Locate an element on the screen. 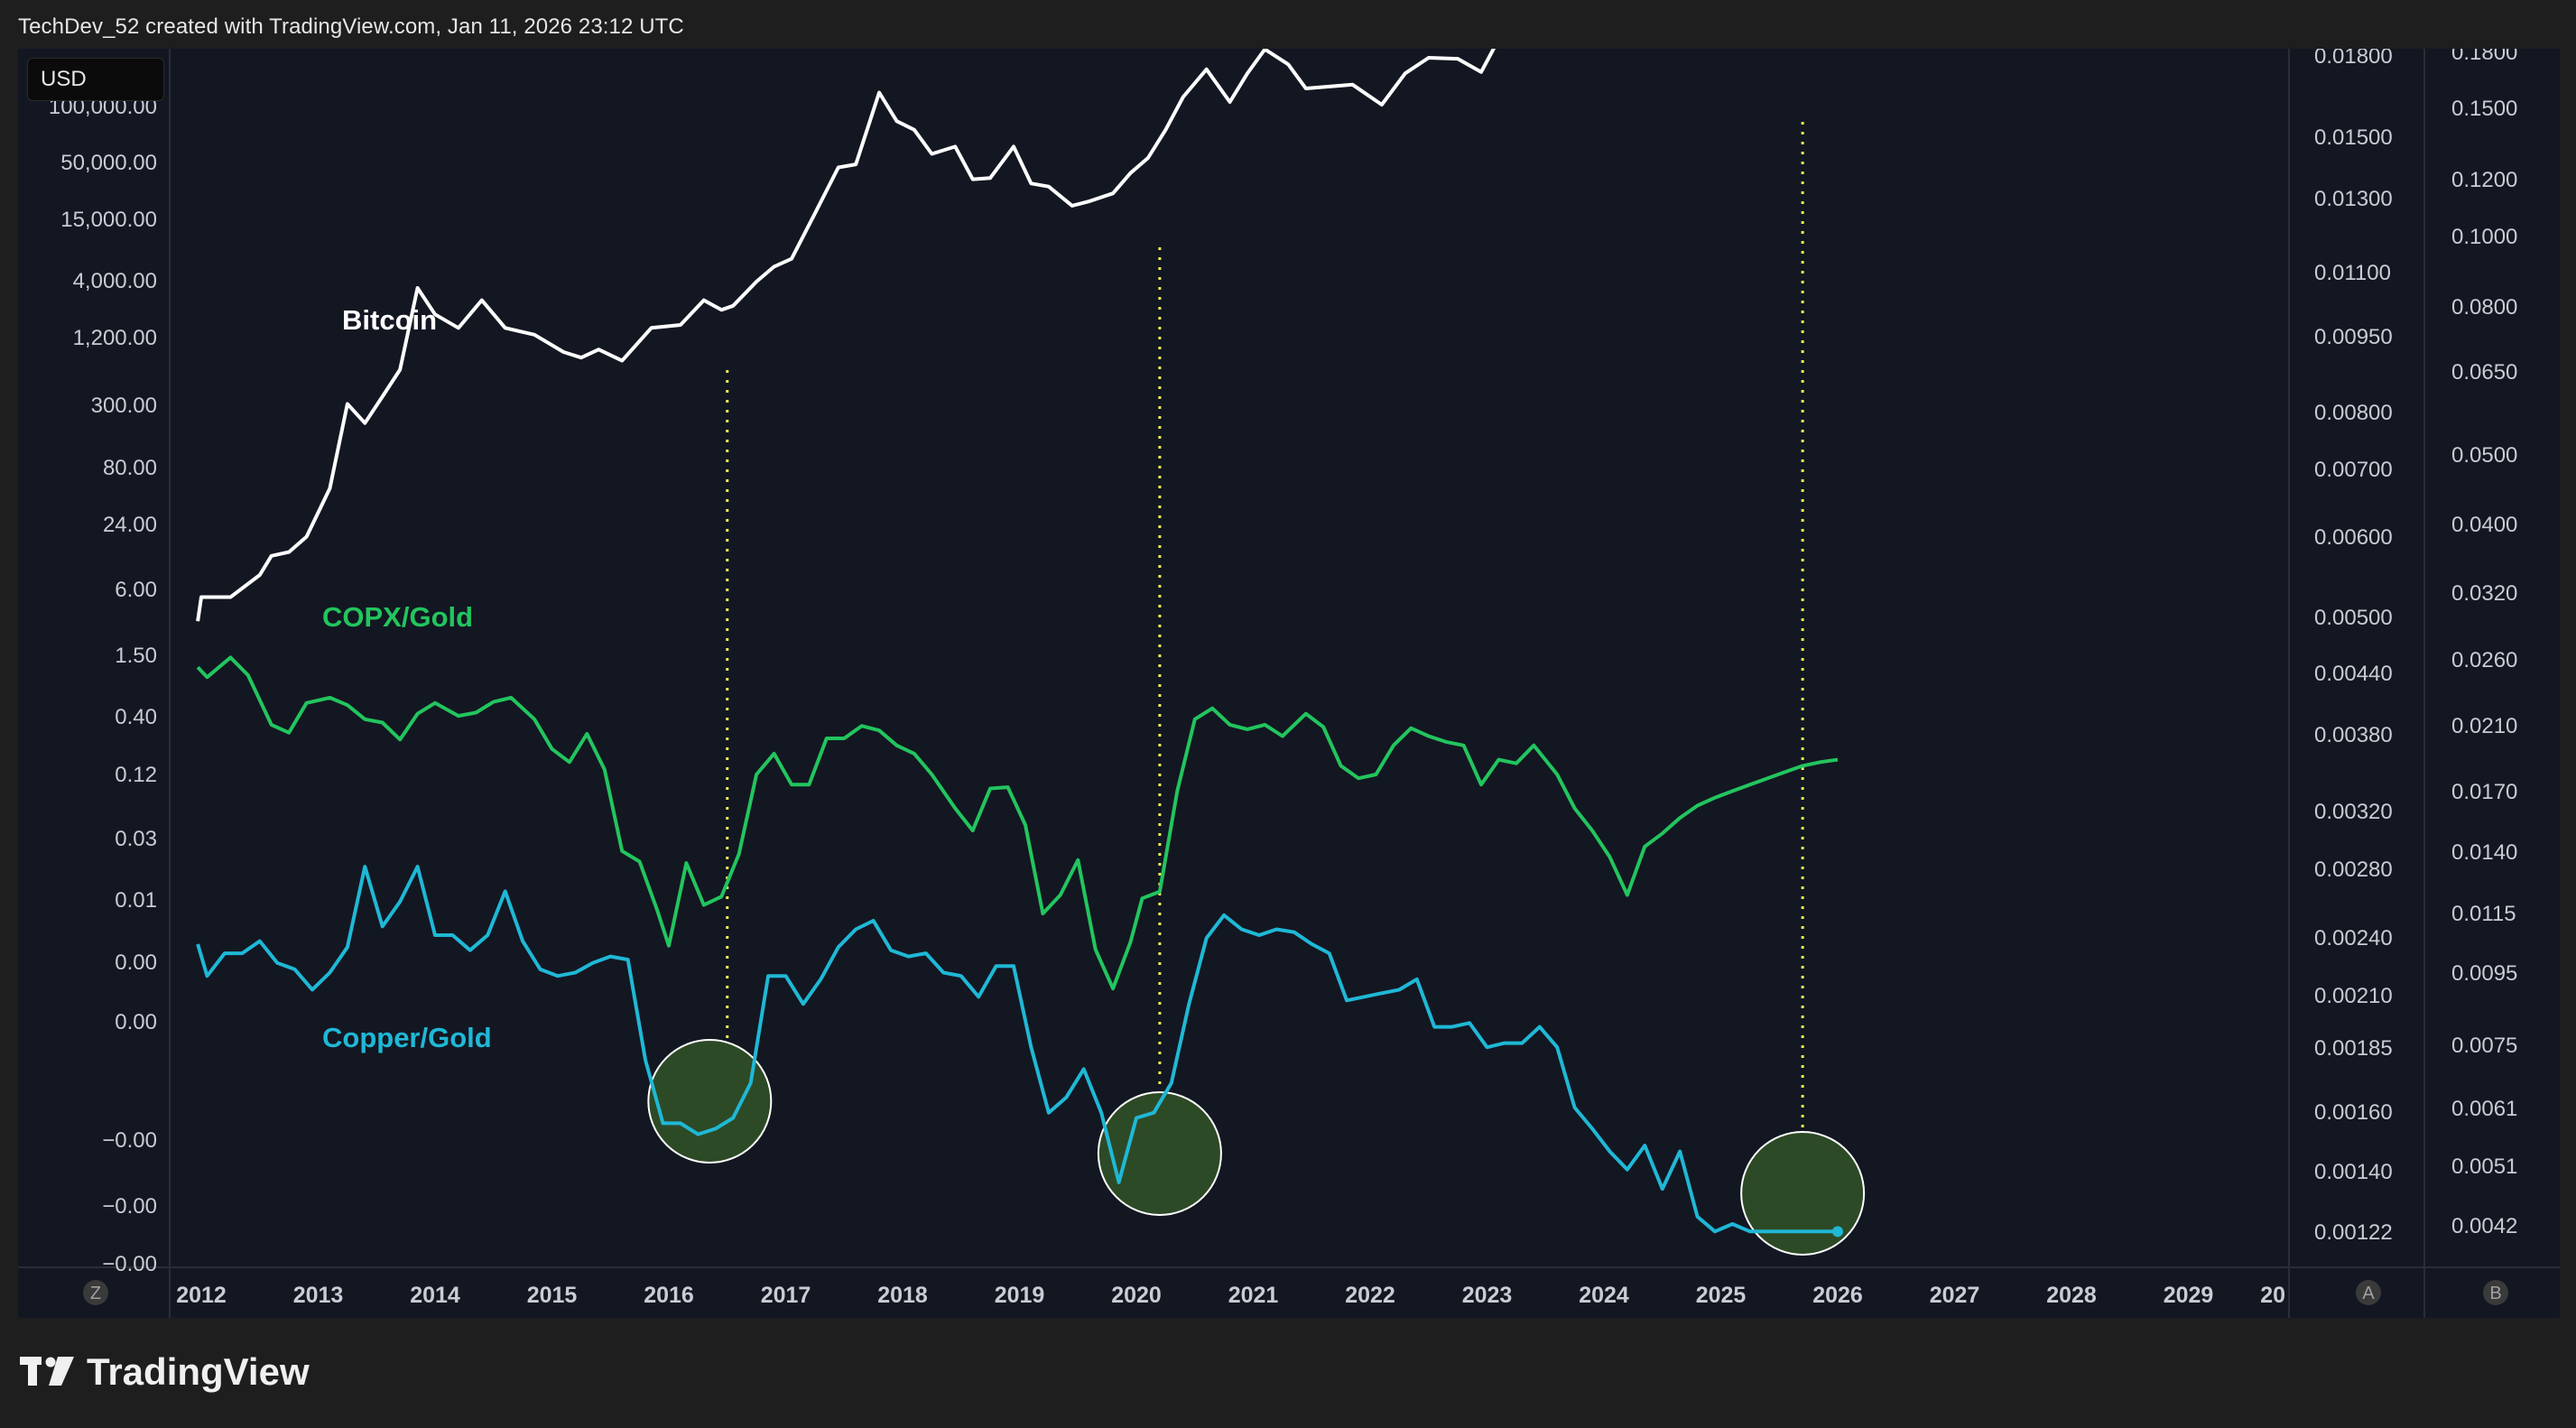  left-axis-tick-label: 0.03 is located at coordinates (136, 839).